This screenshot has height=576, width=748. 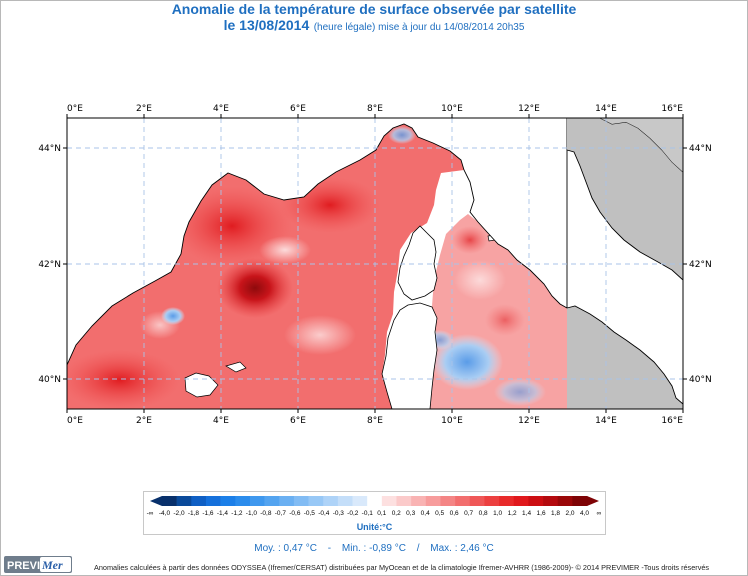 What do you see at coordinates (452, 109) in the screenshot?
I see `lon-label-top-10: 10°E` at bounding box center [452, 109].